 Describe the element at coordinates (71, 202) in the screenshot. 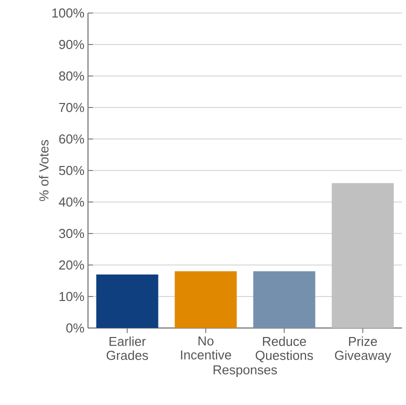

I see `y-tick-label: 40%` at that location.